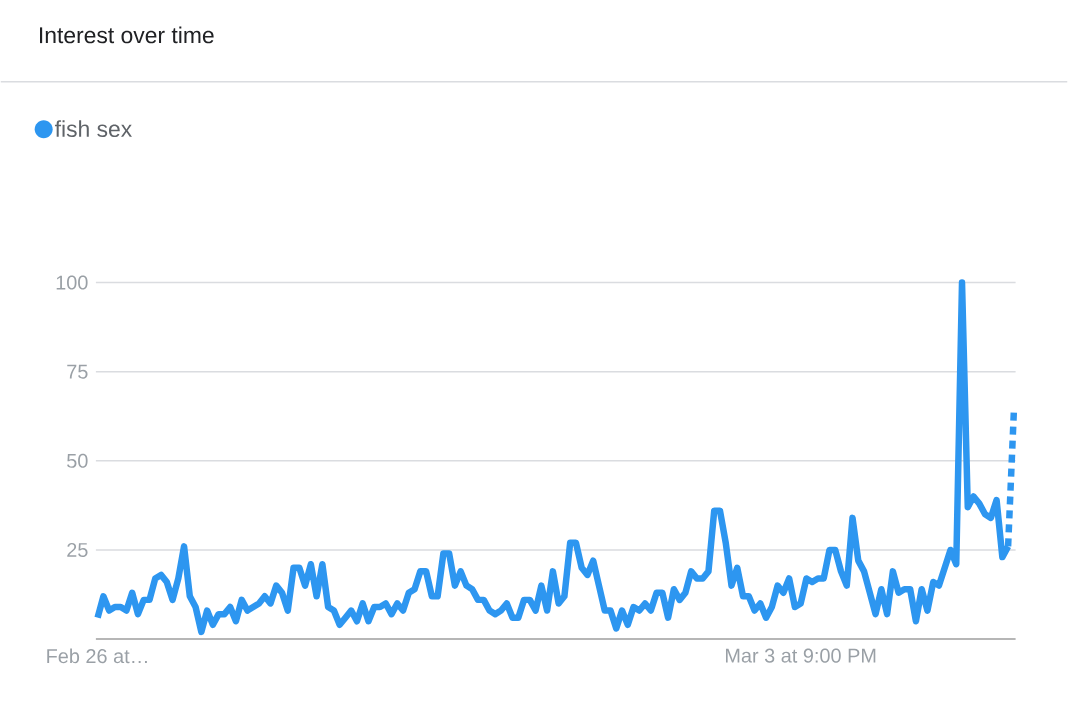 The height and width of the screenshot is (723, 1068). Describe the element at coordinates (93, 129) in the screenshot. I see `legend-label: fish sex` at that location.